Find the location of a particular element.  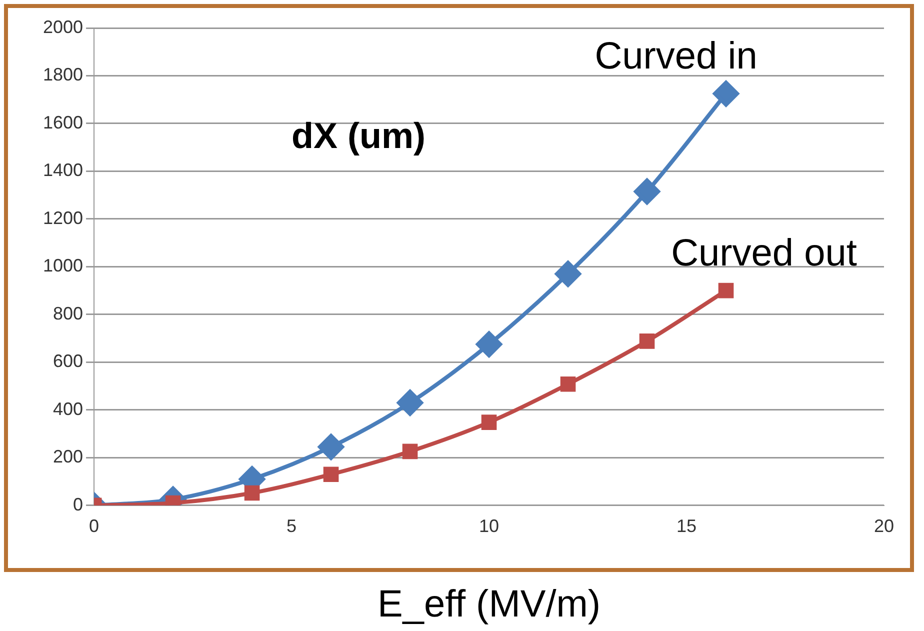

text: dX (um) is located at coordinates (359, 135).